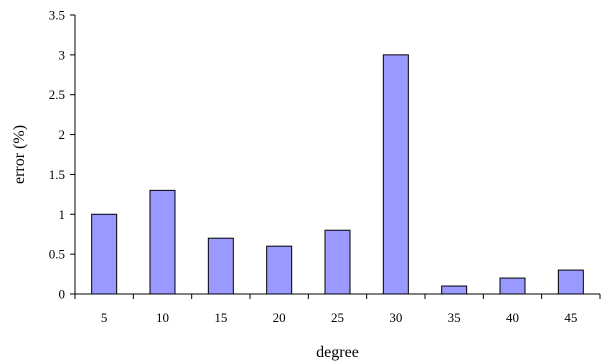  I want to click on y-tick-label: 1, so click(62, 214).